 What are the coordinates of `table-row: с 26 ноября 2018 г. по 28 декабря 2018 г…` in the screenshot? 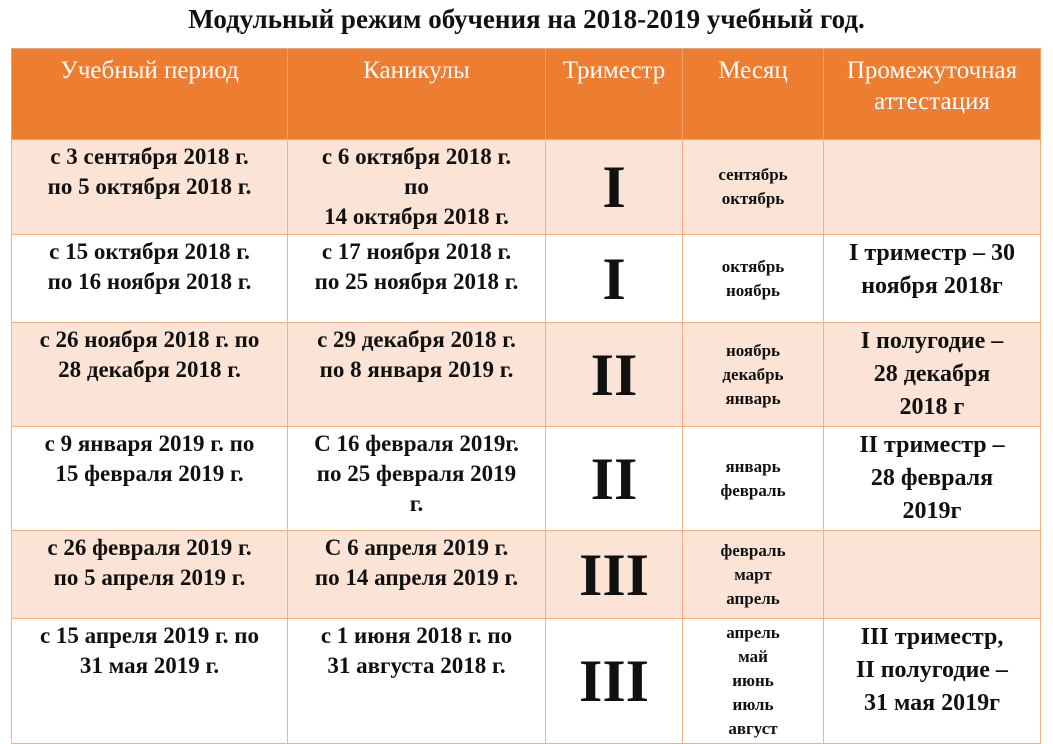 It's located at (526, 374).